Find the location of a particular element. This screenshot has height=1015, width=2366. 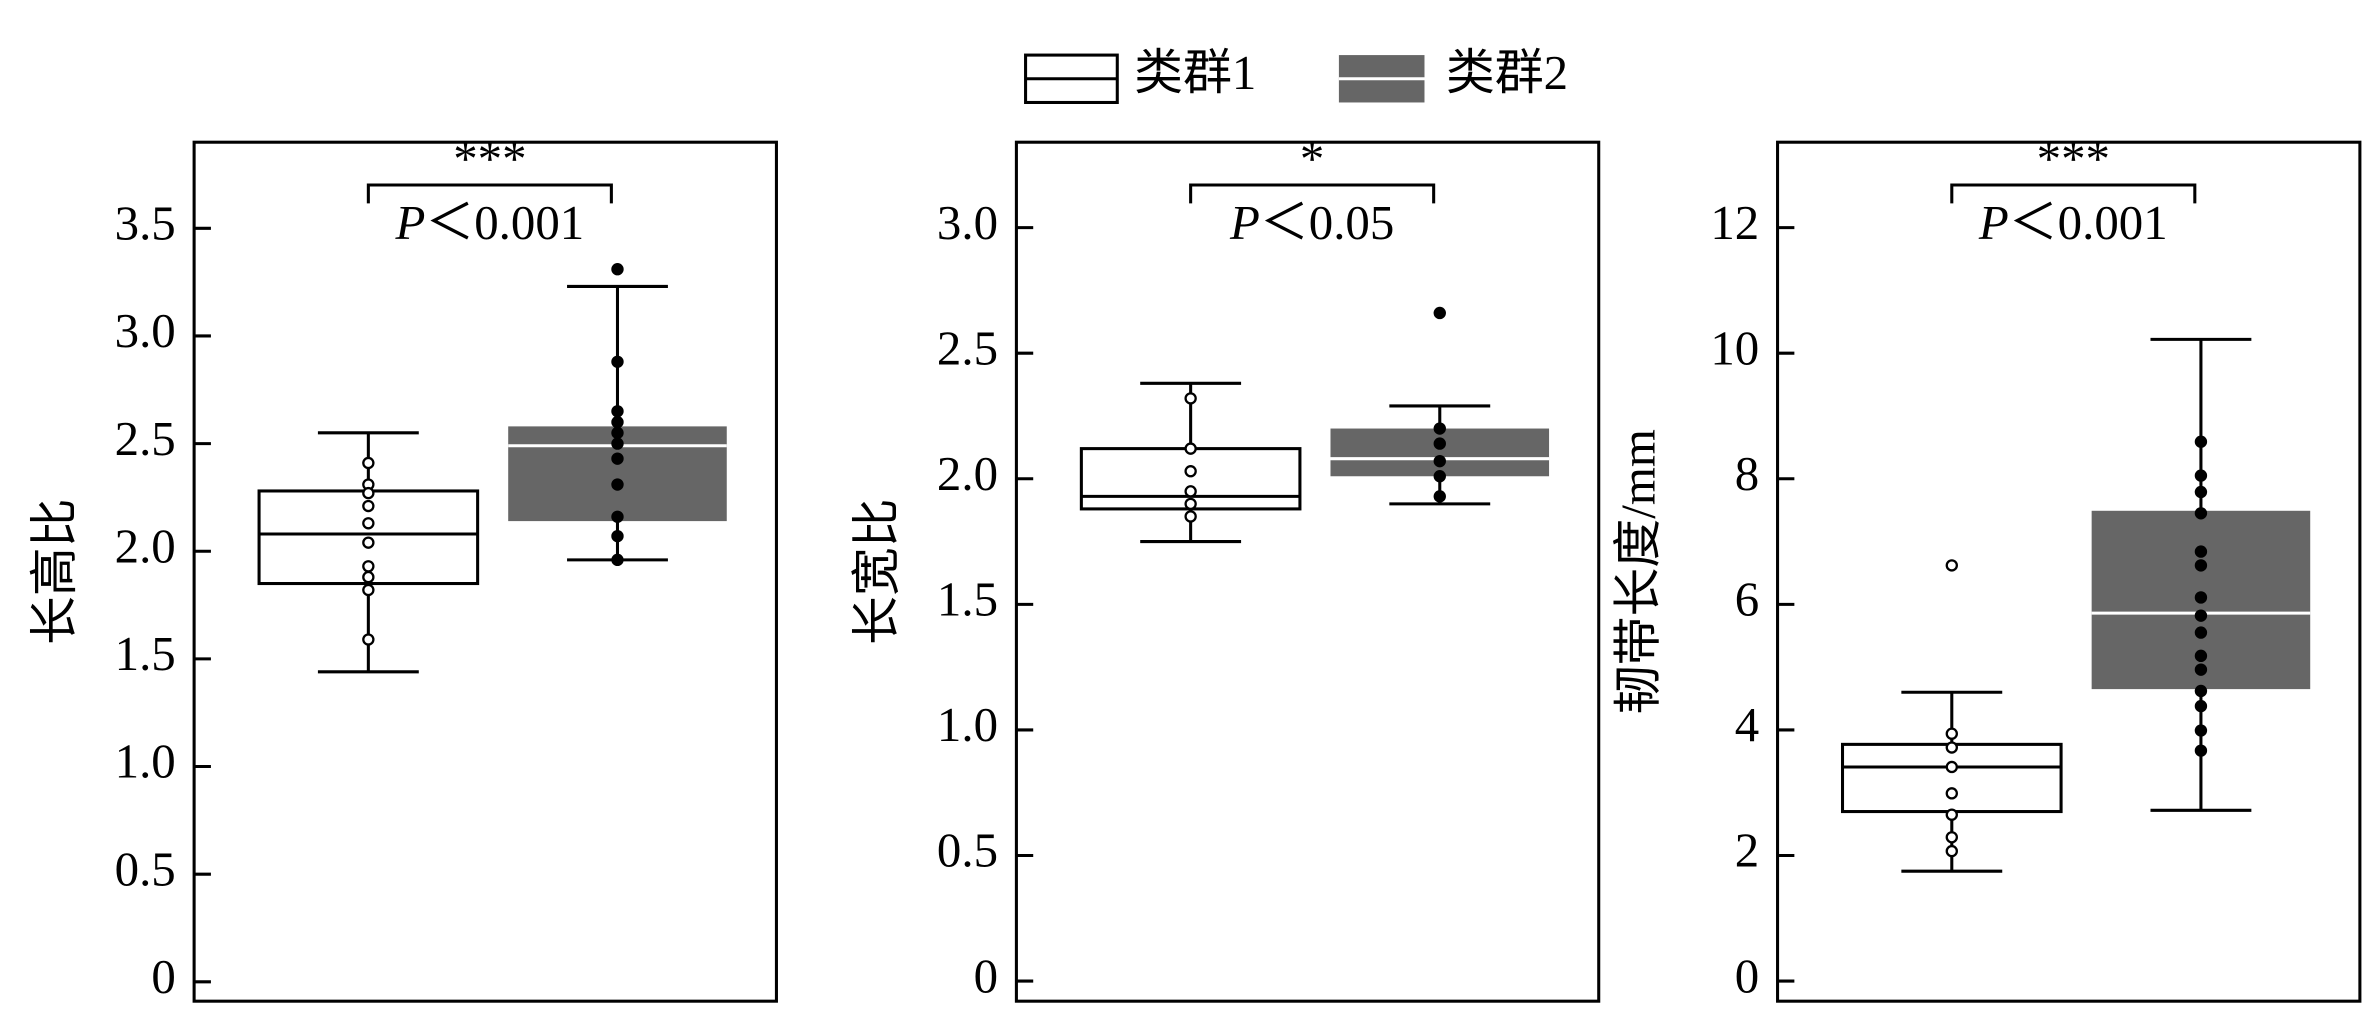

p-value: P＜0.05 is located at coordinates (1311, 222).